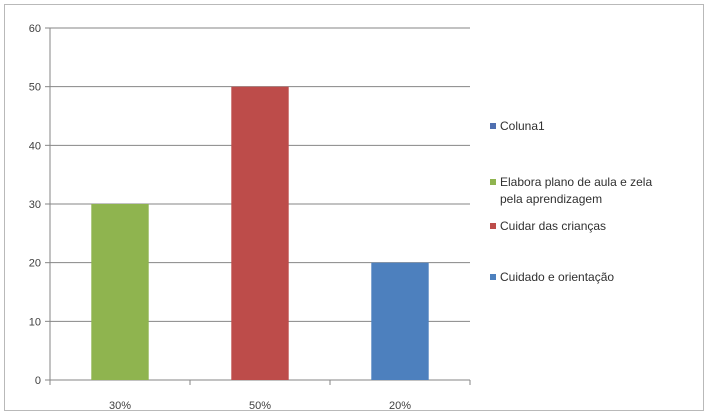  I want to click on legend-label: Elabora plano de aula e zela, so click(576, 182).